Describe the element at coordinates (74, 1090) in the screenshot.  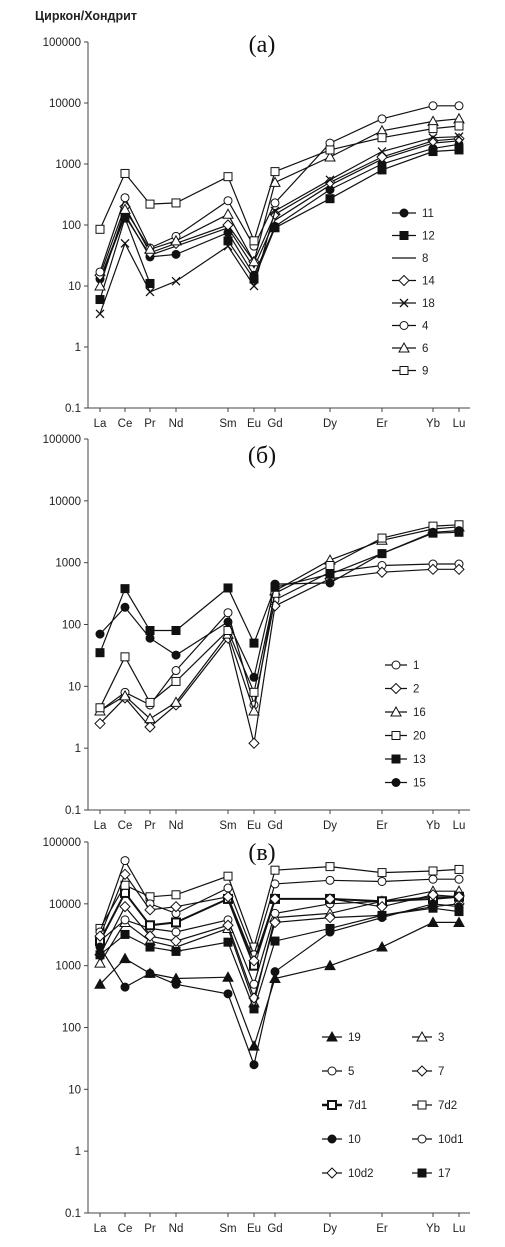
I see `y-tick-label: 10` at that location.